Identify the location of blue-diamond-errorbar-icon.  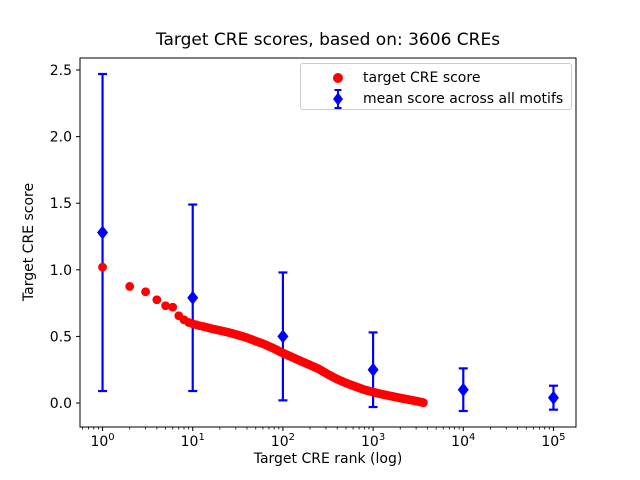
(338, 98).